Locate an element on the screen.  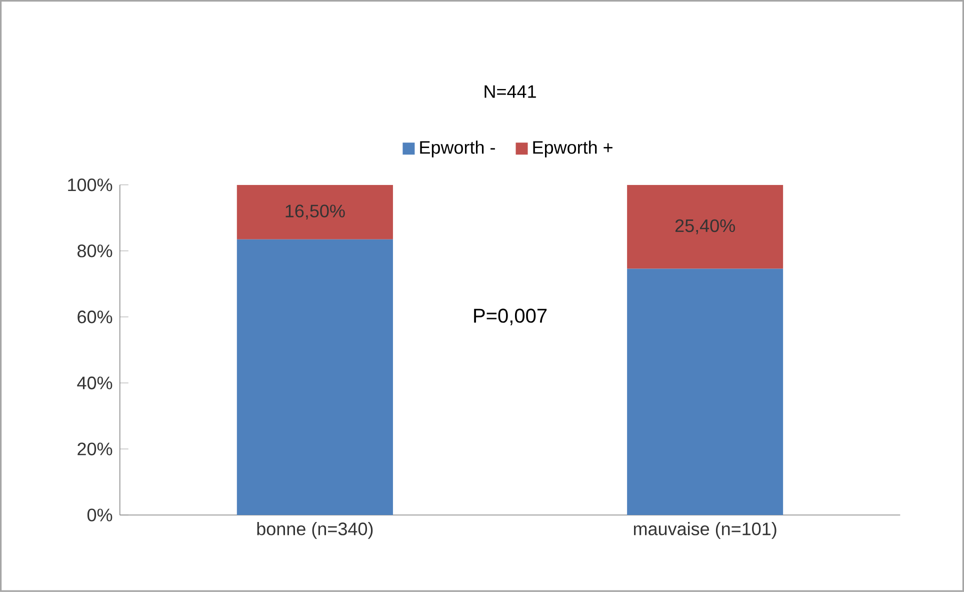
y-tick-label: 20% is located at coordinates (95, 449).